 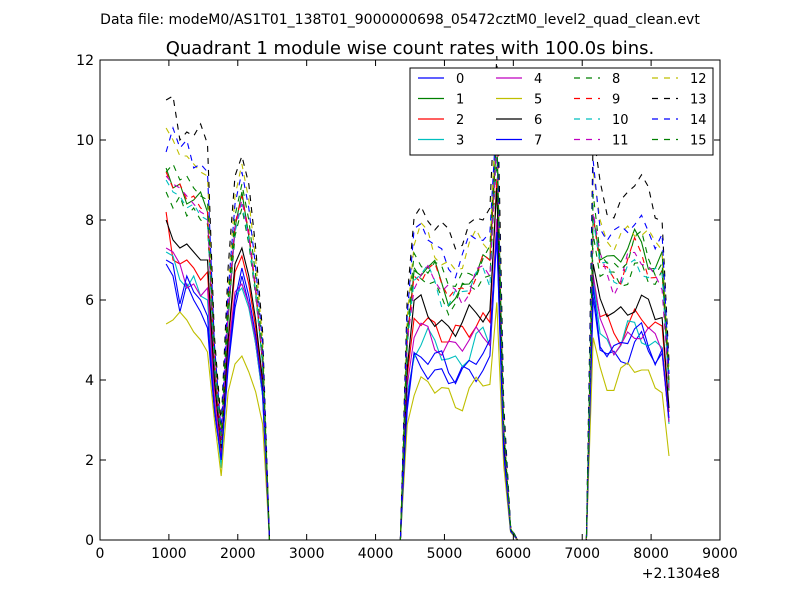 What do you see at coordinates (307, 554) in the screenshot?
I see `x-tick-label: 3000` at bounding box center [307, 554].